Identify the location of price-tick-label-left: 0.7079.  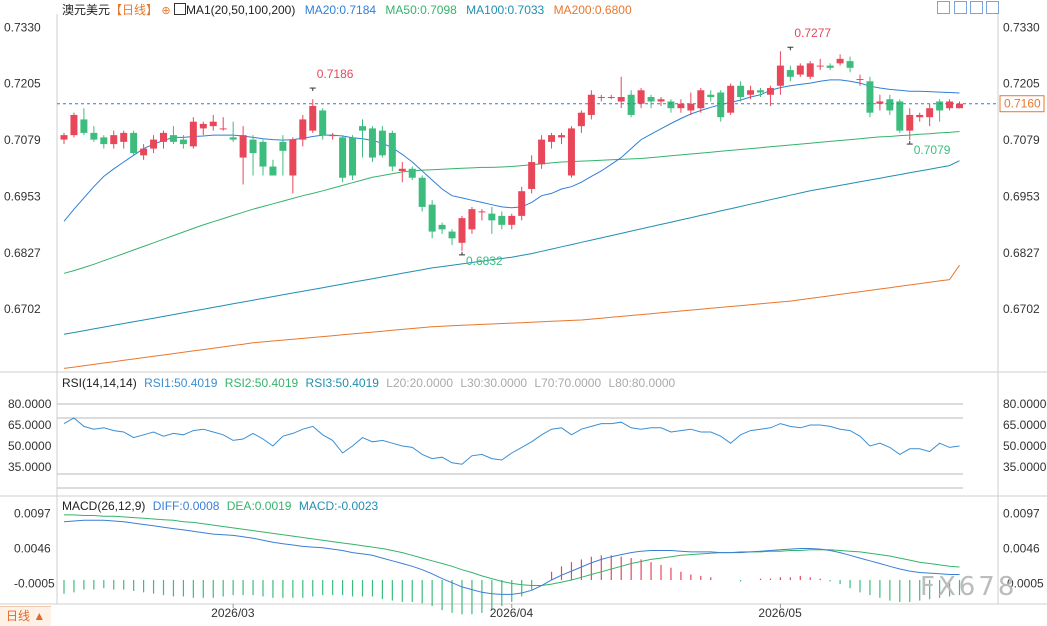
(22, 140).